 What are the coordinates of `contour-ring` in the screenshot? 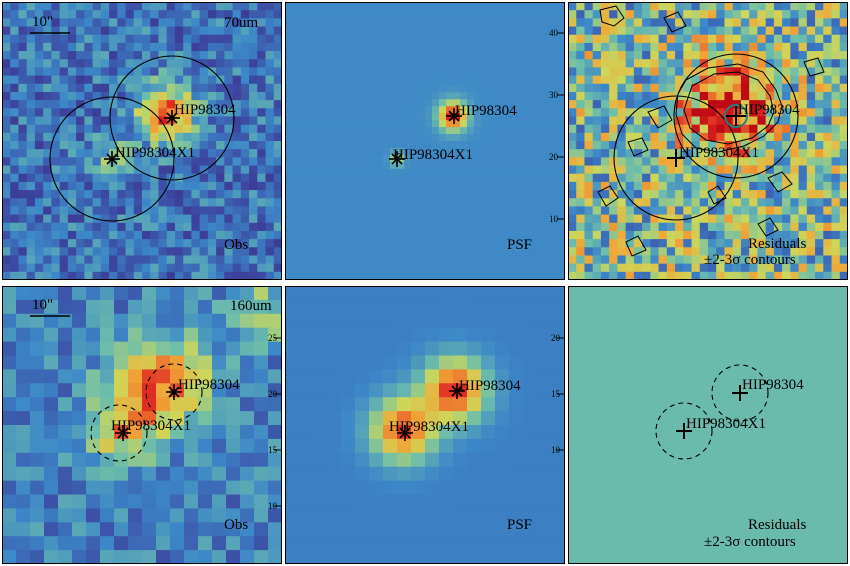 It's located at (736, 116).